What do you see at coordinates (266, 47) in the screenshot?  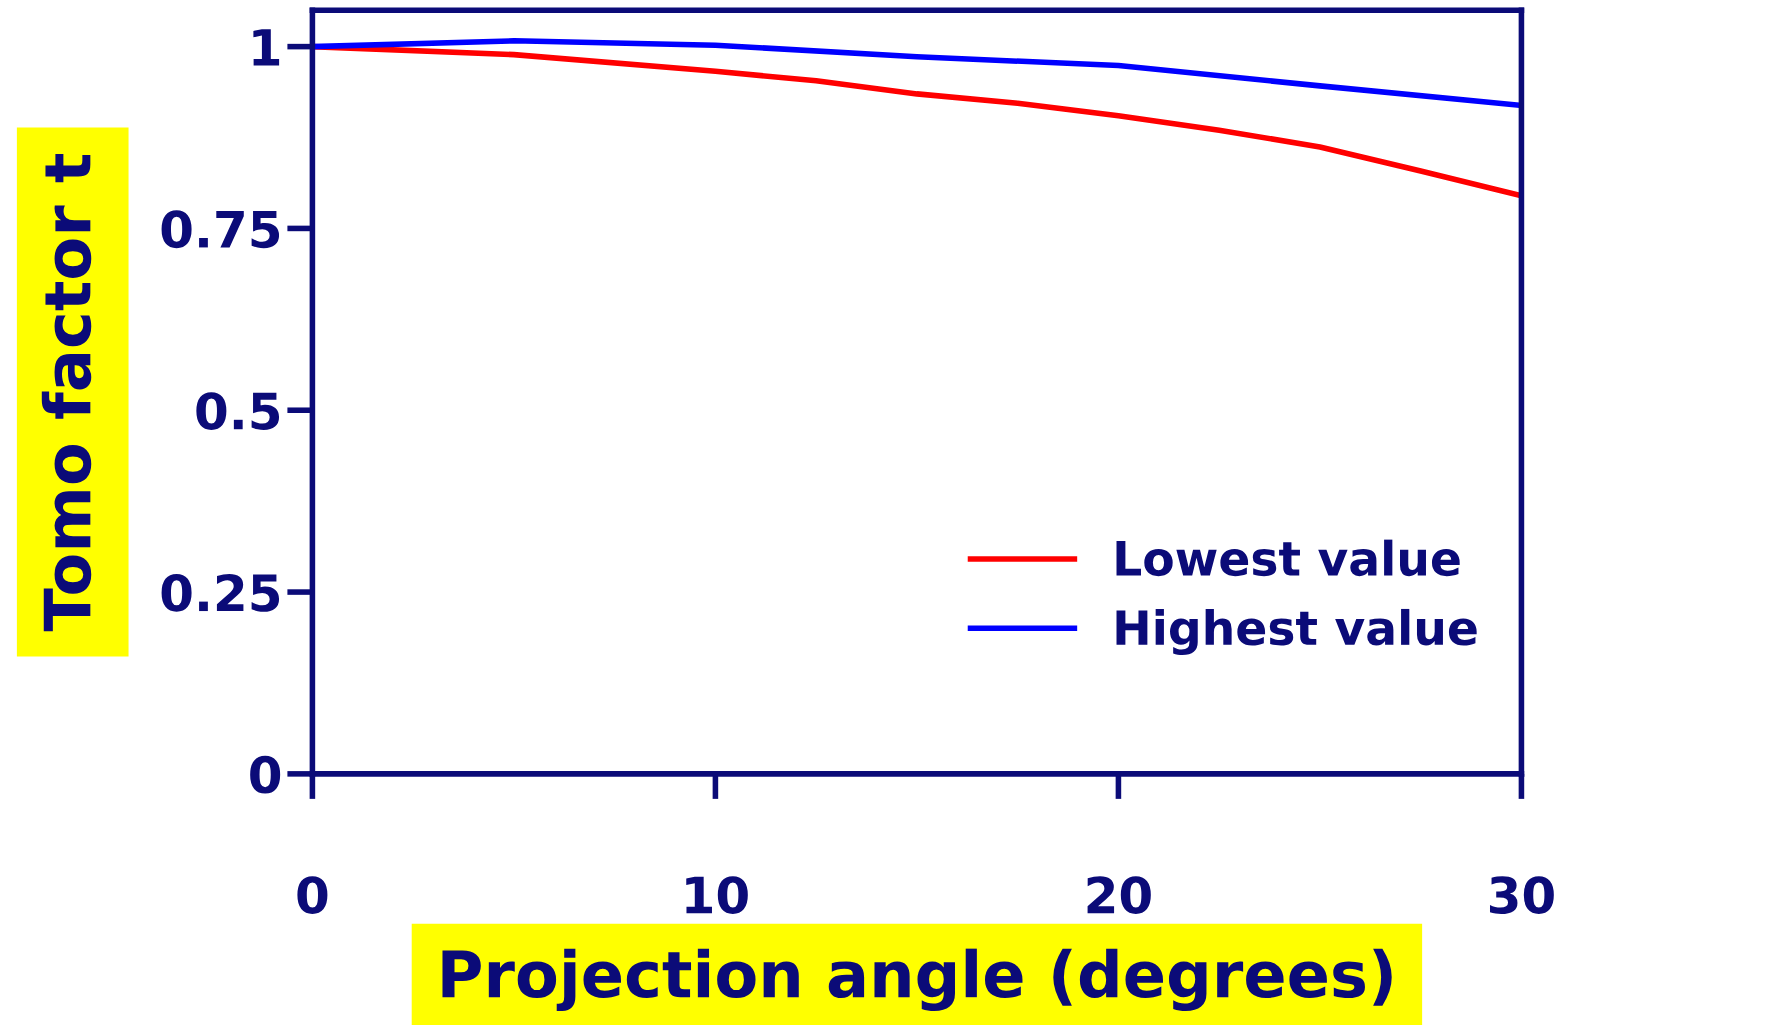 I see `y-tick-label: 1` at bounding box center [266, 47].